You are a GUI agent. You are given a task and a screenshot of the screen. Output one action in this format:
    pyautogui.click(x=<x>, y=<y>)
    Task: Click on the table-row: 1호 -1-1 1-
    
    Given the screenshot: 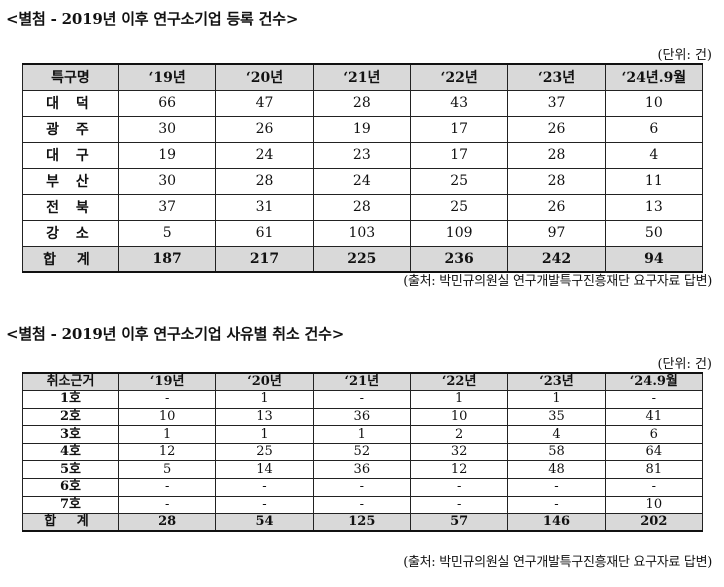 What is the action you would take?
    pyautogui.click(x=363, y=399)
    